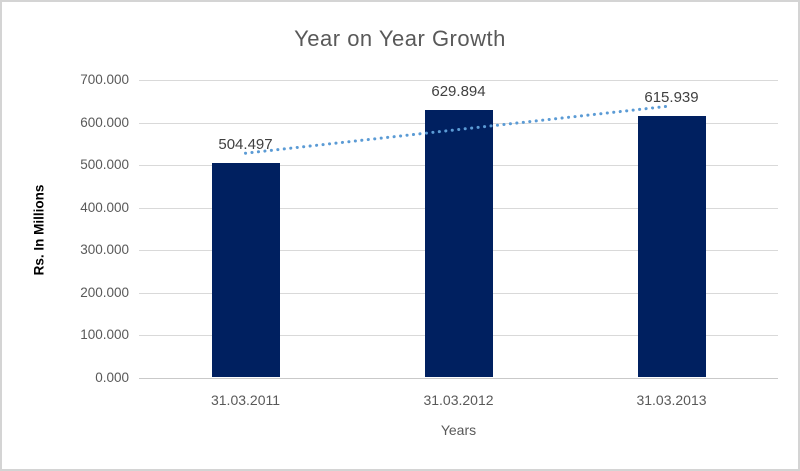 The height and width of the screenshot is (471, 800). I want to click on x-tick-label: 31.03.2011, so click(245, 400).